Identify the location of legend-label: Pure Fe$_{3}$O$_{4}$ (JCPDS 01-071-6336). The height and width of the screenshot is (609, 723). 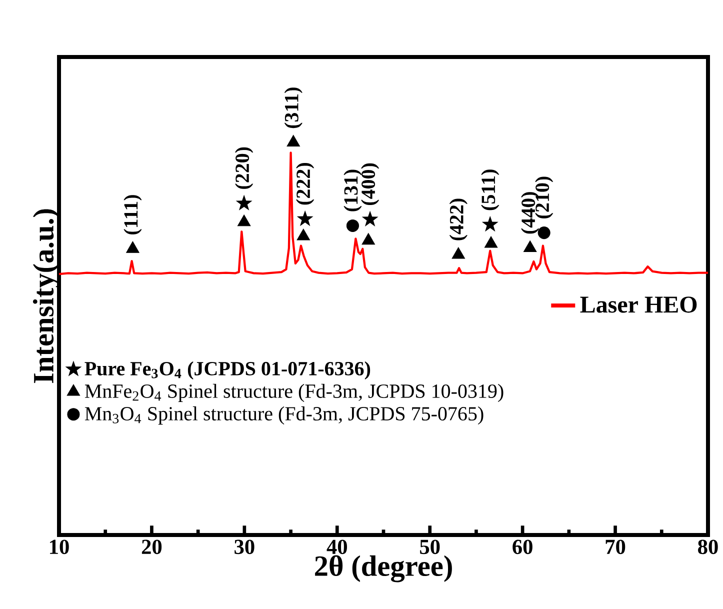
(227, 370).